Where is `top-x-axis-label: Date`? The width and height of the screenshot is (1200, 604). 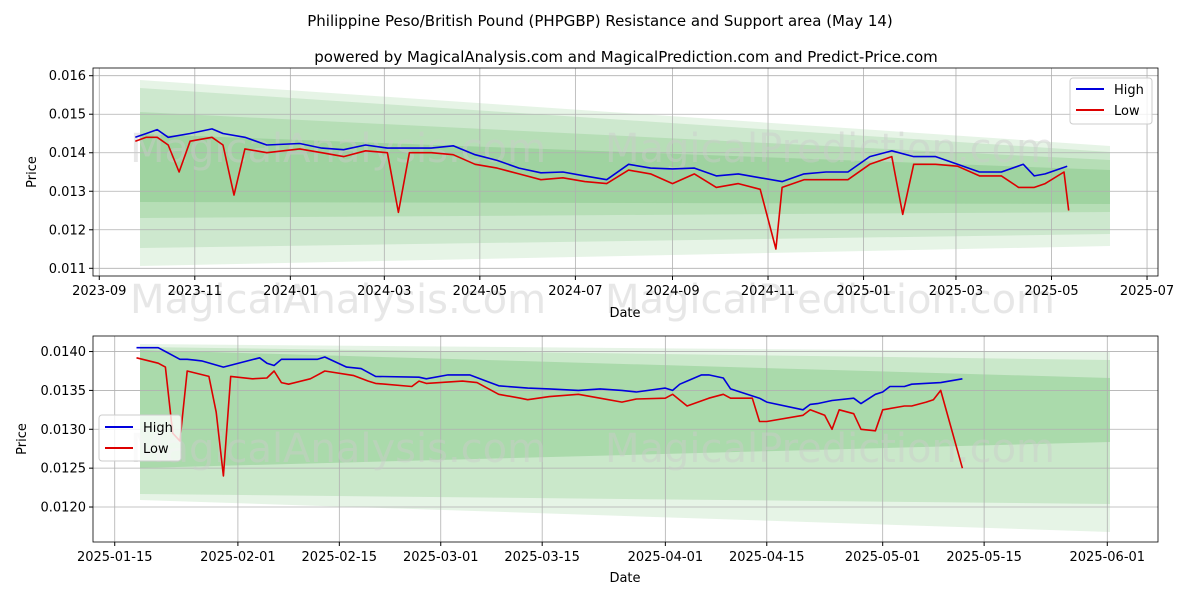 top-x-axis-label: Date is located at coordinates (624, 313).